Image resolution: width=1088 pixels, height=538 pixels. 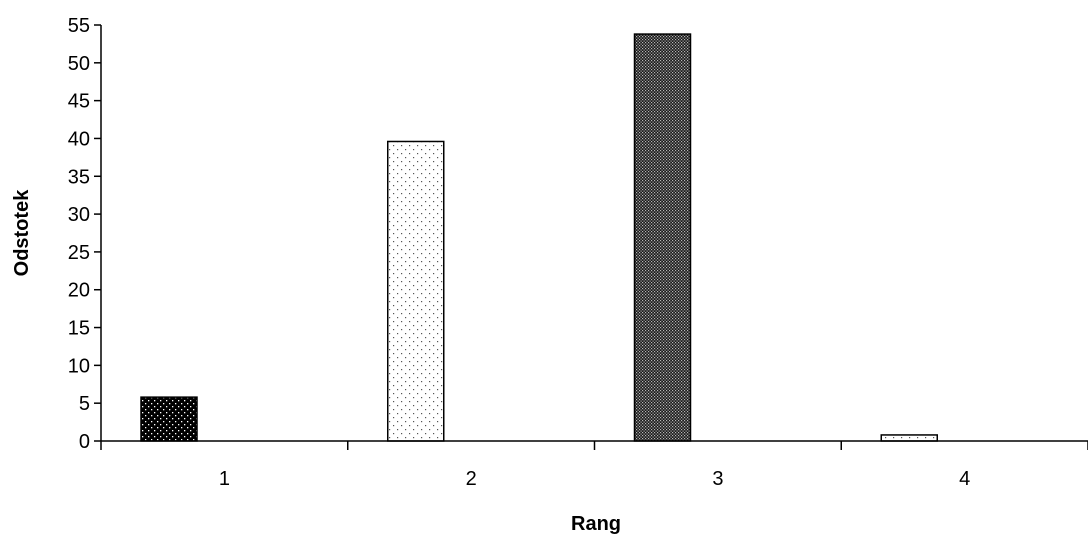 I want to click on y-tick-label: 20, so click(x=79, y=291).